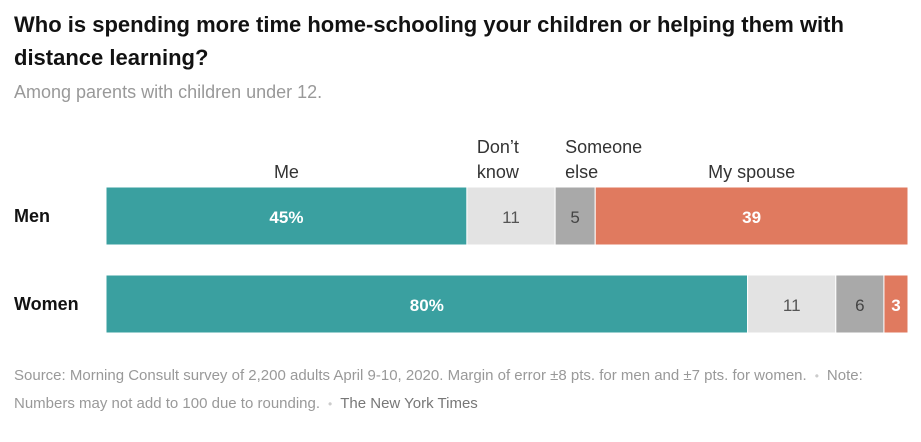 The width and height of the screenshot is (921, 442). I want to click on data-label: 39, so click(751, 217).